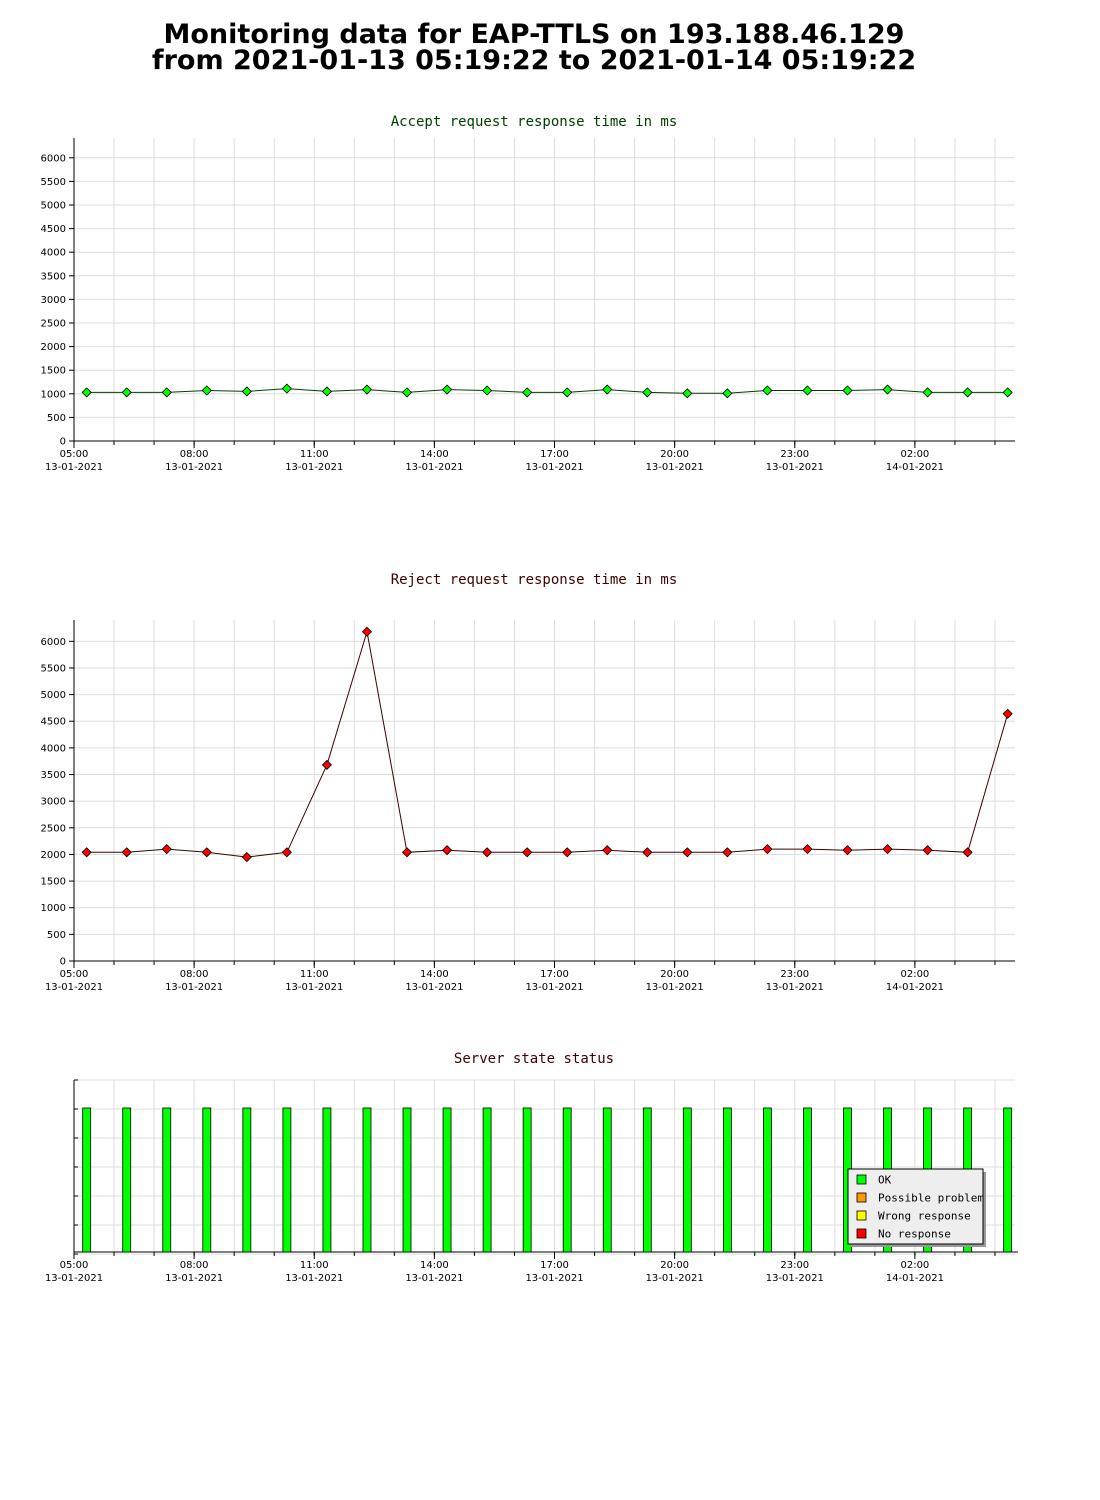 The height and width of the screenshot is (1500, 1100). What do you see at coordinates (56, 418) in the screenshot?
I see `accept-chart-y-tick-label: 500` at bounding box center [56, 418].